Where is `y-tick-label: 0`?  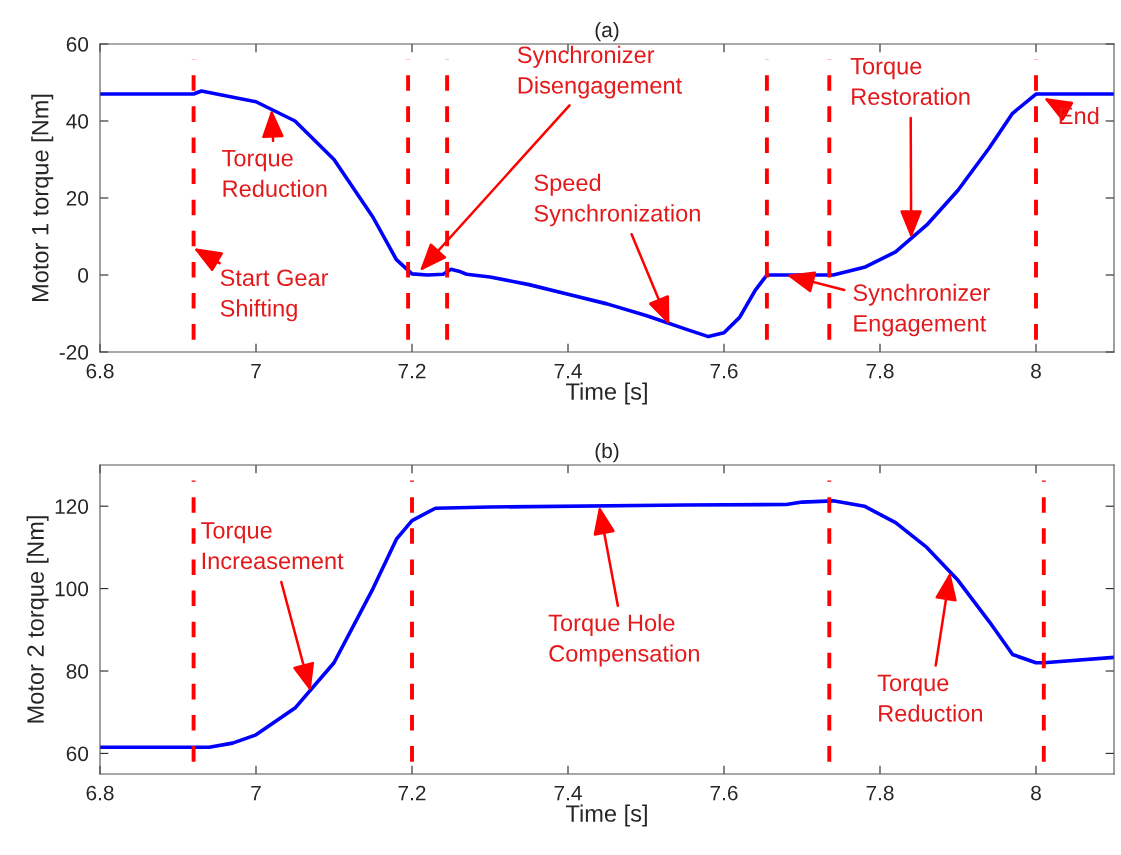 y-tick-label: 0 is located at coordinates (83, 275).